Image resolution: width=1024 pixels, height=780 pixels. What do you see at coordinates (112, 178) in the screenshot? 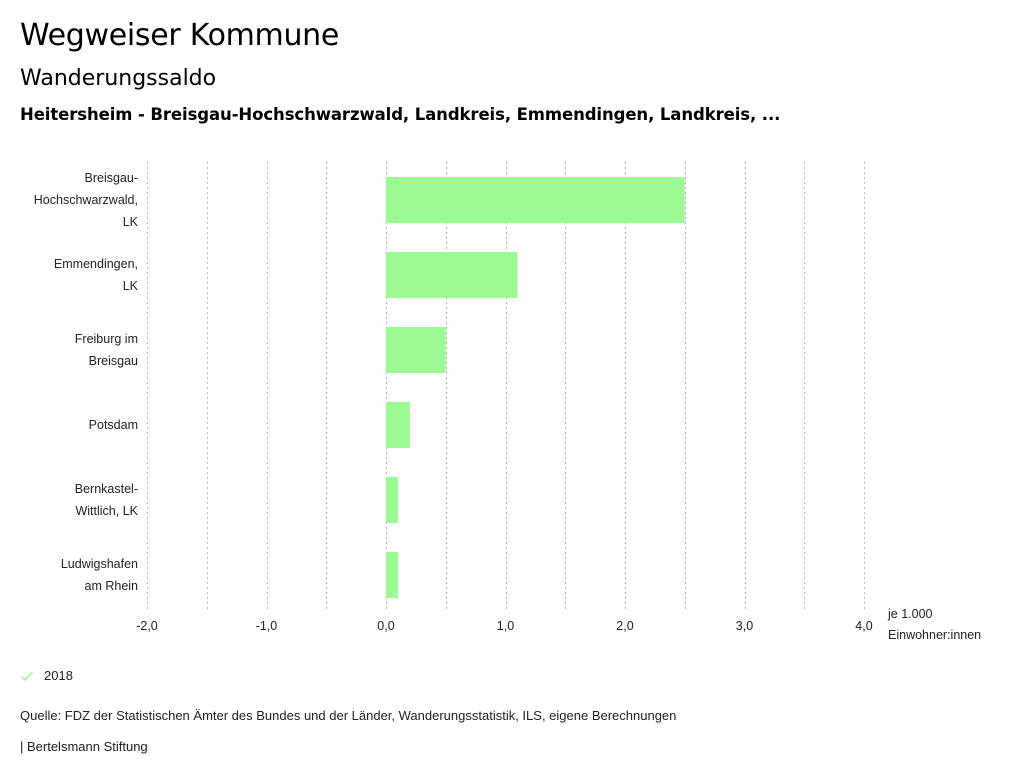
I see `category-label: Breisgau-` at bounding box center [112, 178].